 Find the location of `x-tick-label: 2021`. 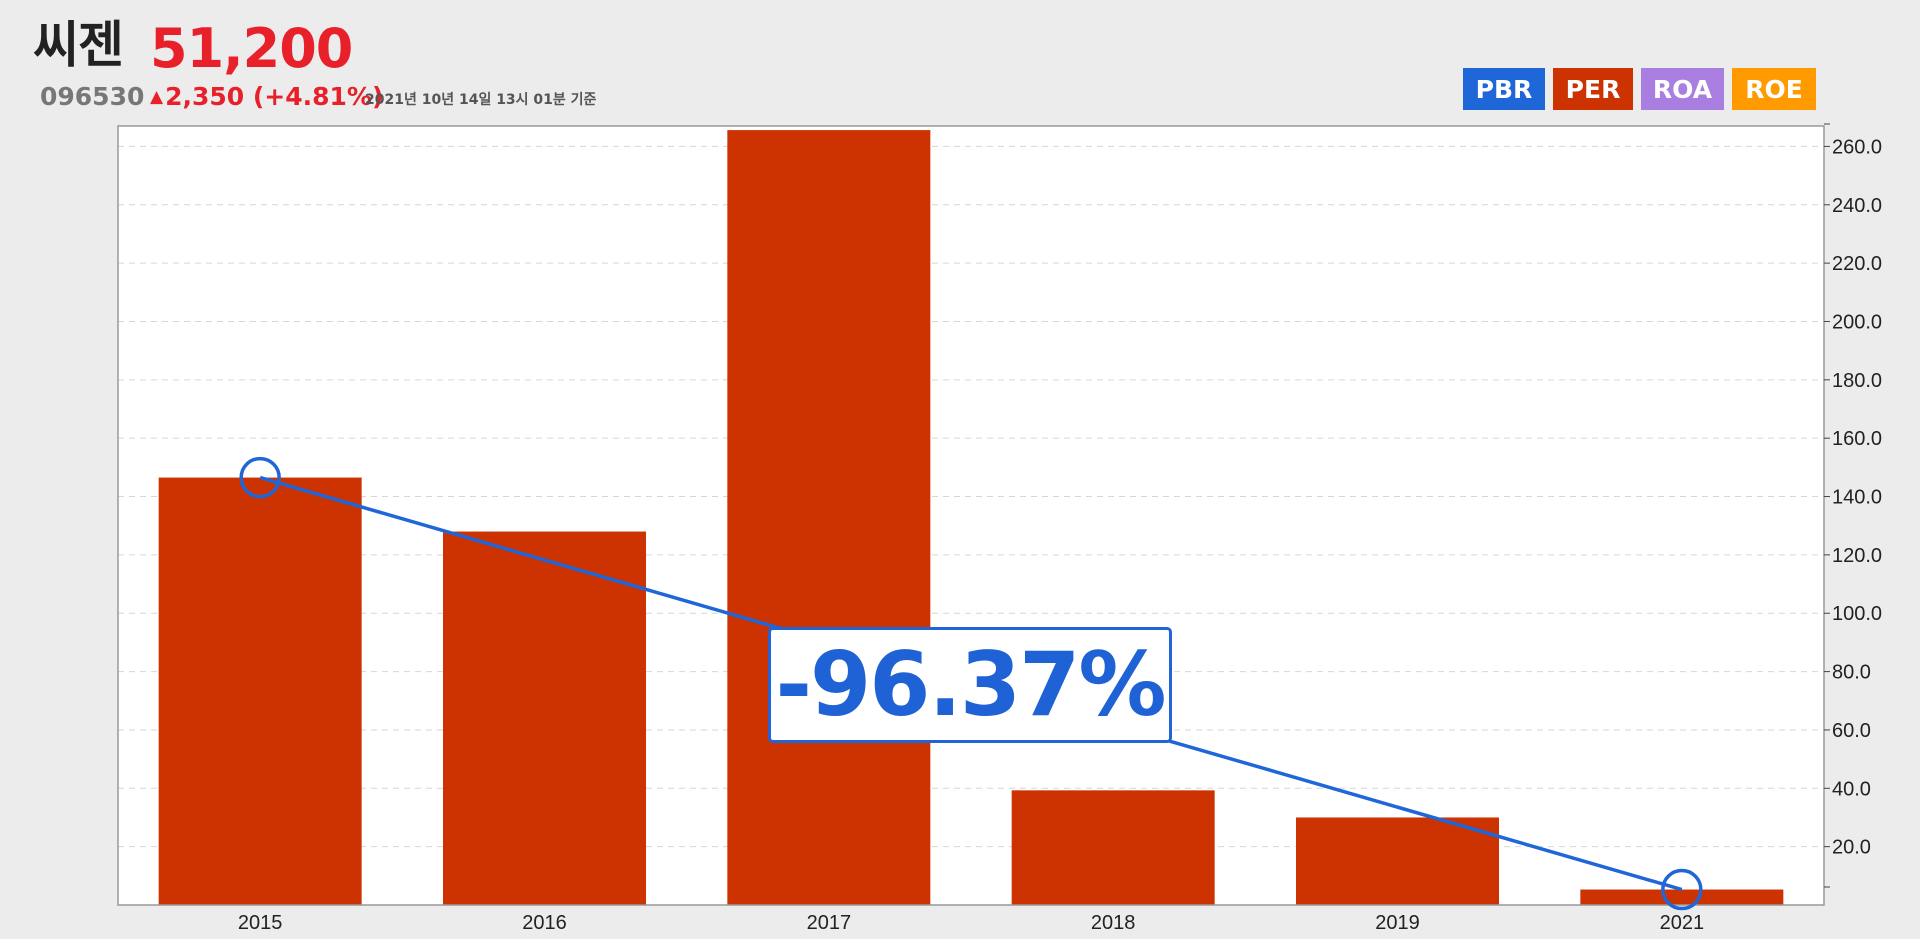

x-tick-label: 2021 is located at coordinates (1682, 923).